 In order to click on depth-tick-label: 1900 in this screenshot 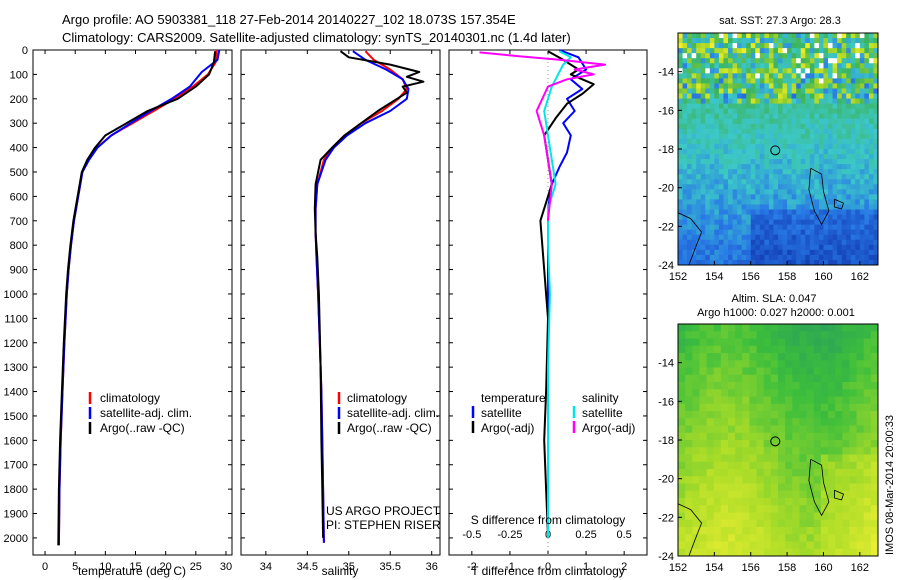, I will do `click(16, 515)`.